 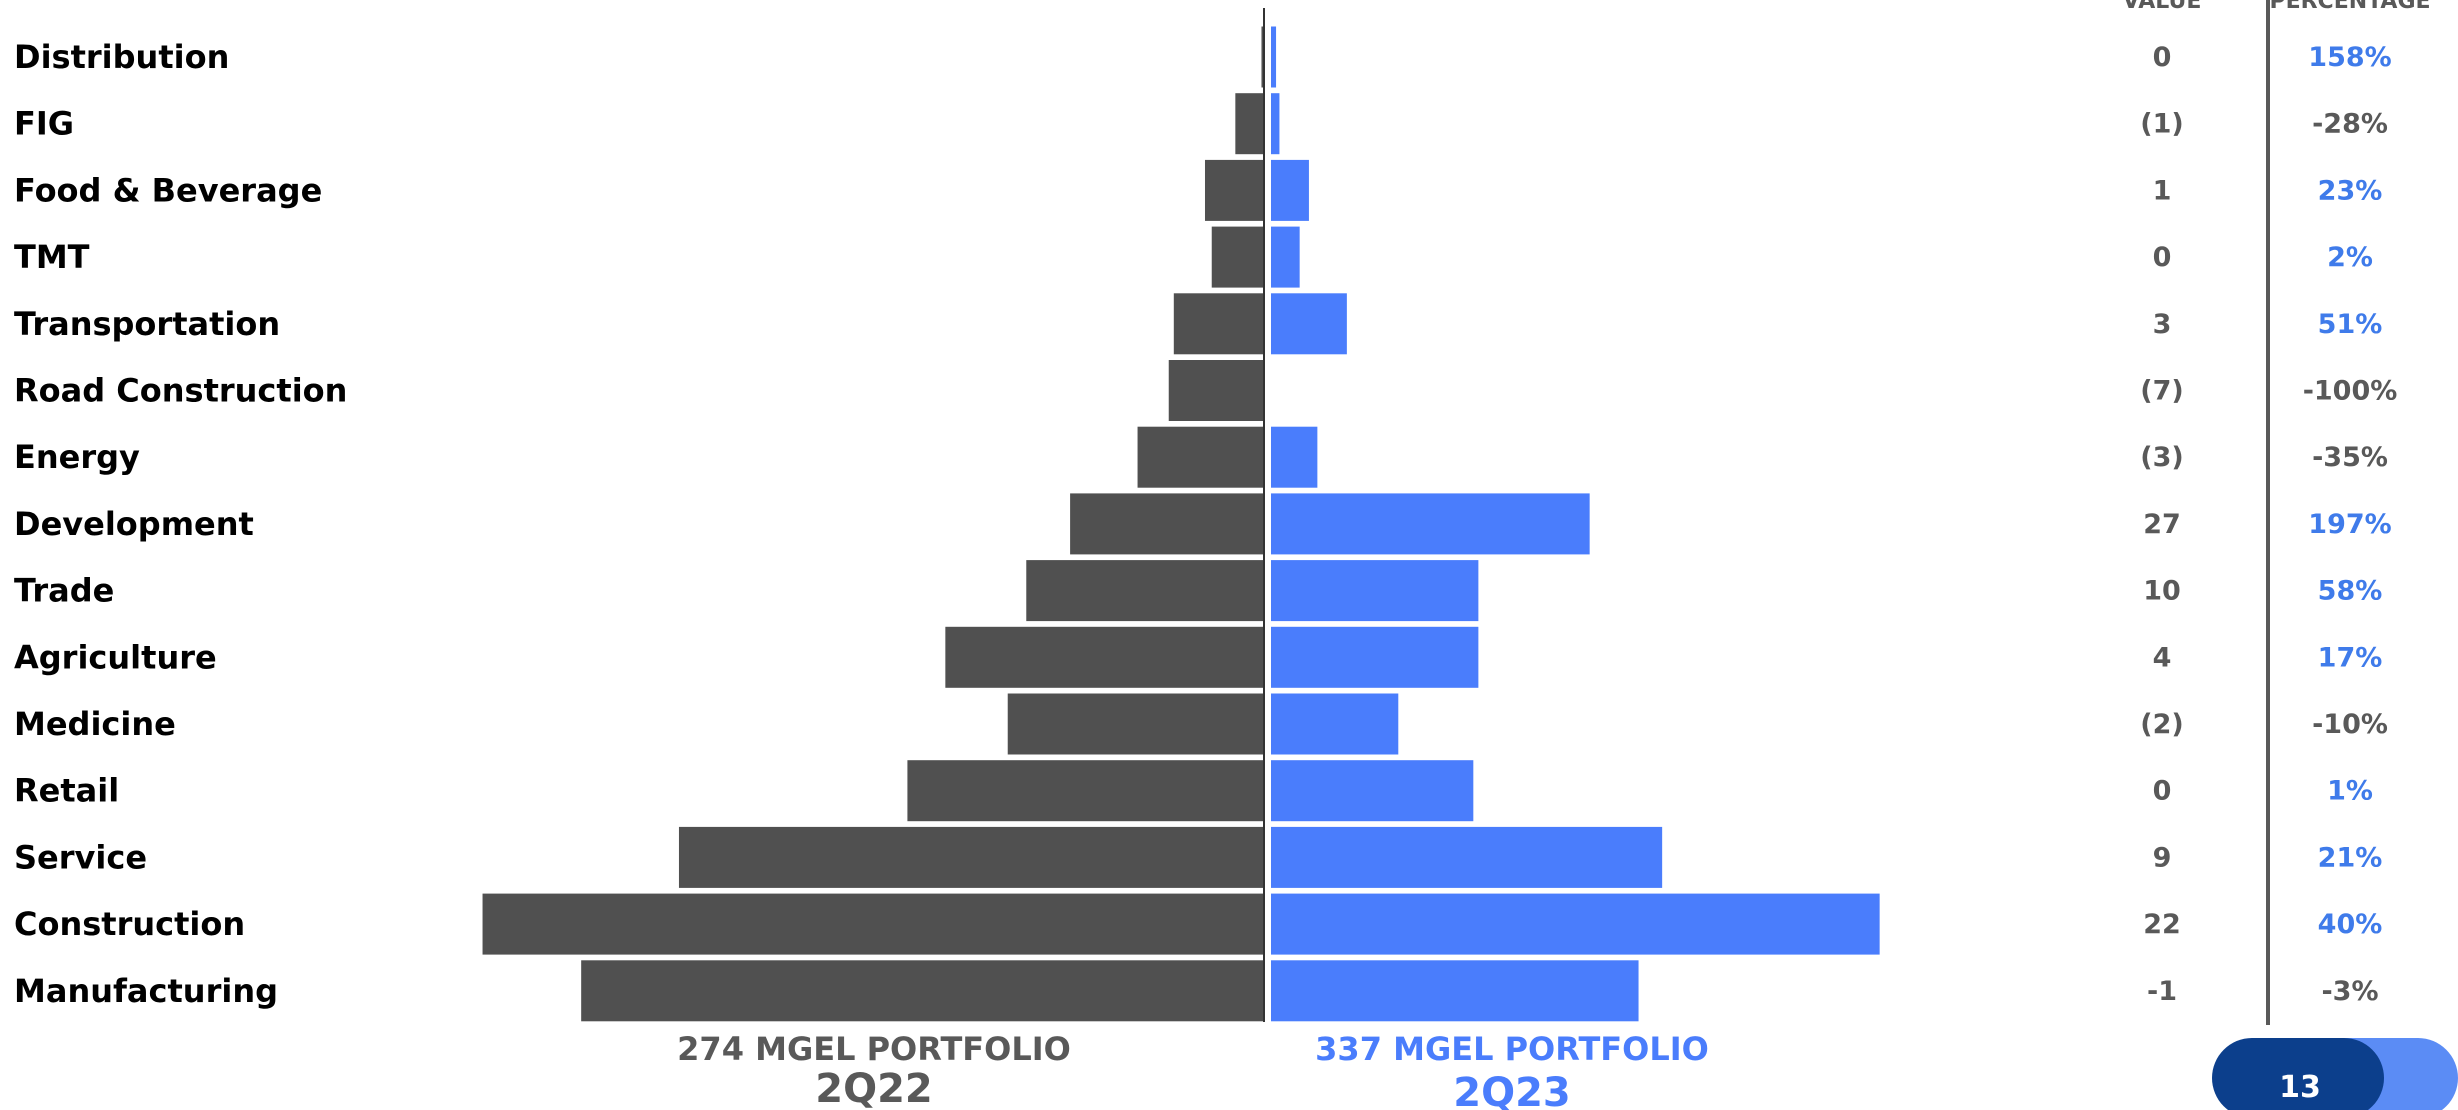 What do you see at coordinates (2350, 857) in the screenshot?
I see `percentage-change: 21%` at bounding box center [2350, 857].